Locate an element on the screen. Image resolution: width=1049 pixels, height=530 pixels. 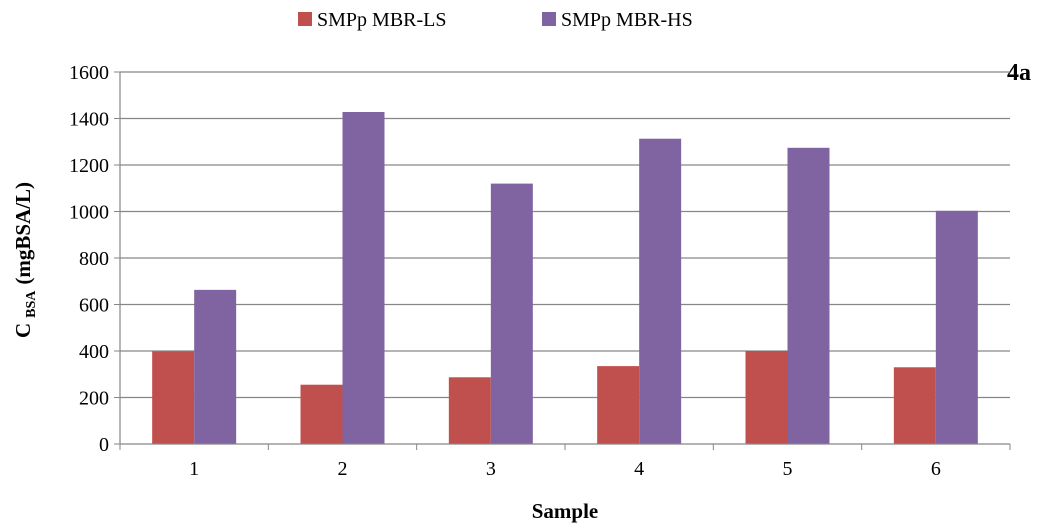
y-tick-label: 1200 is located at coordinates (89, 166).